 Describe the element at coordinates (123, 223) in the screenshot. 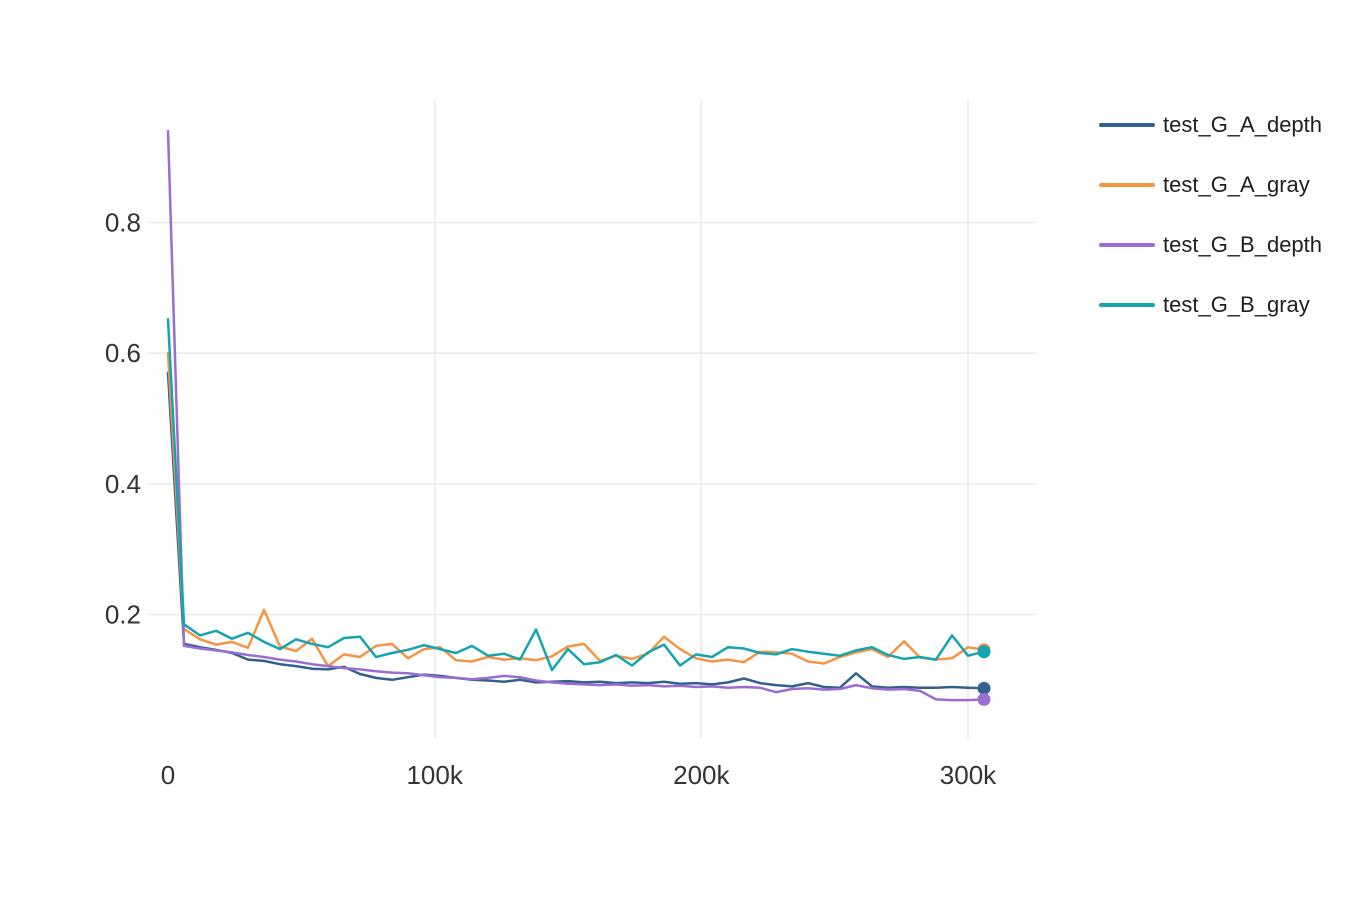

I see `y-tick-label-0.8: 0.8` at that location.